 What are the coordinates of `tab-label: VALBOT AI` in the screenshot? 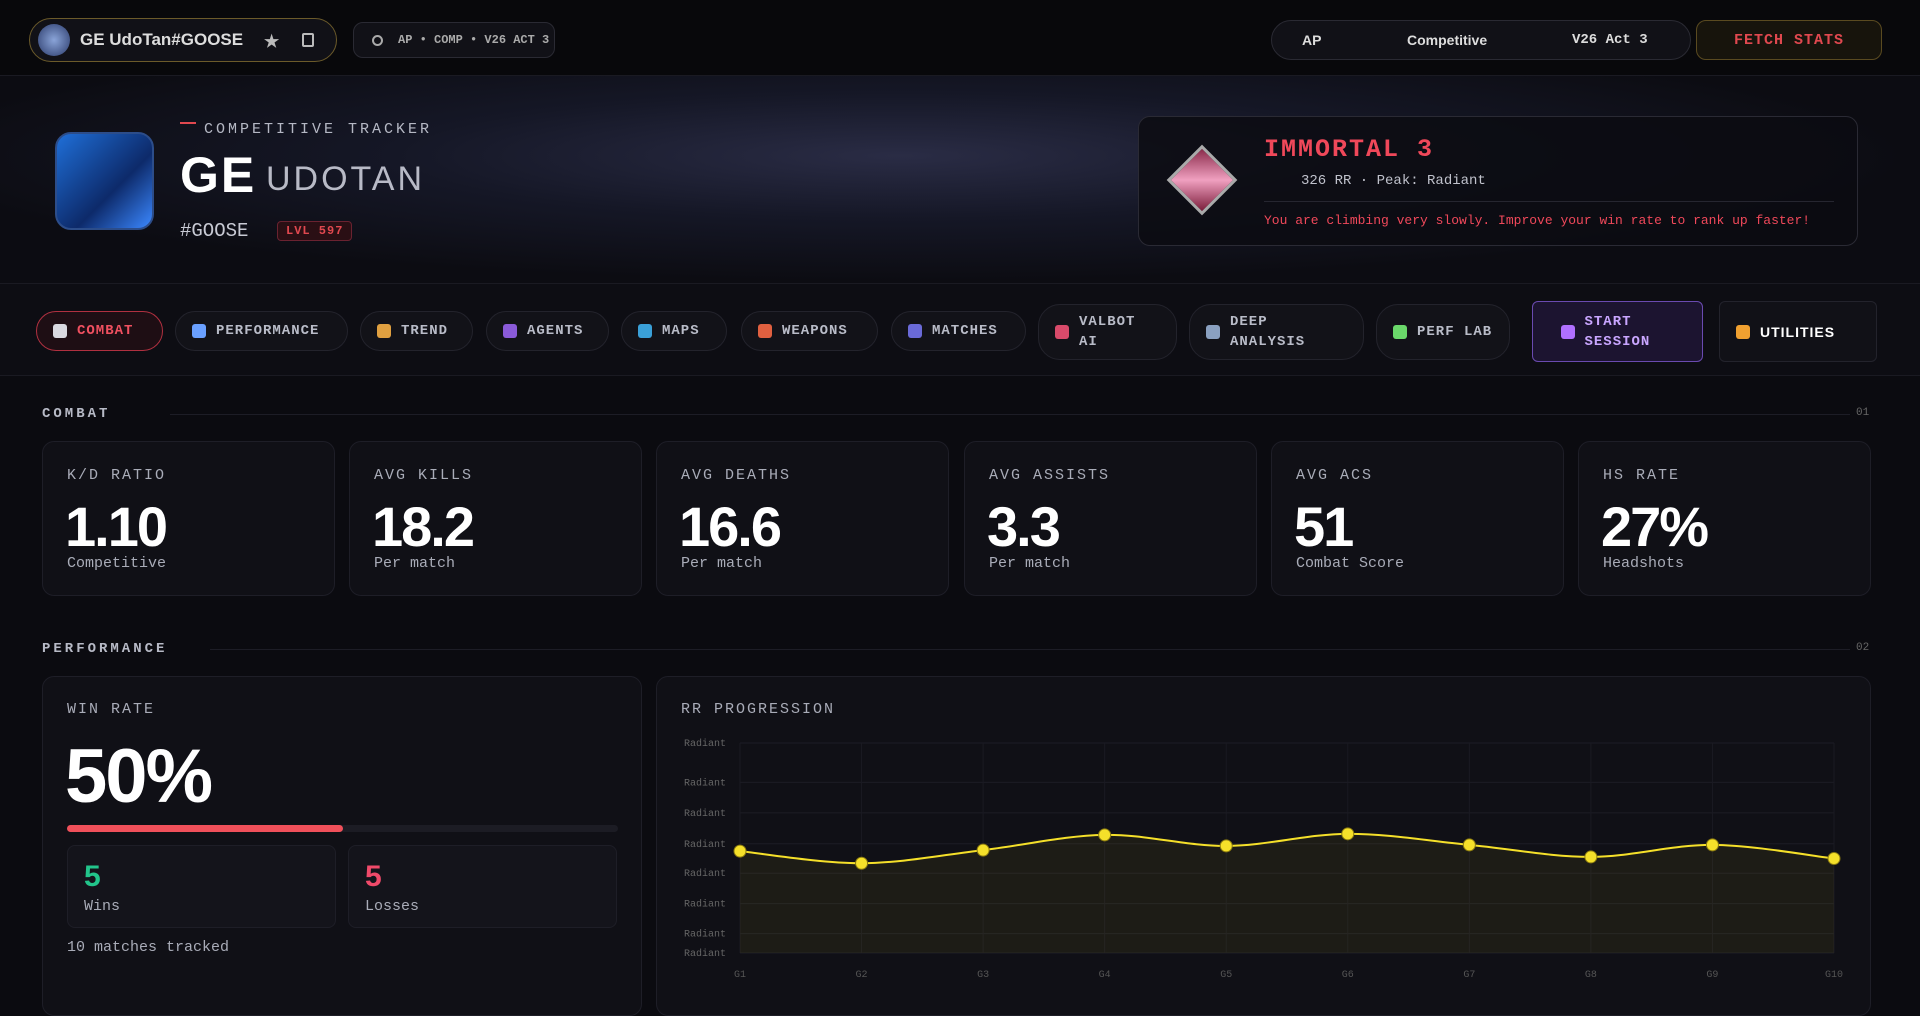 It's located at (1107, 332).